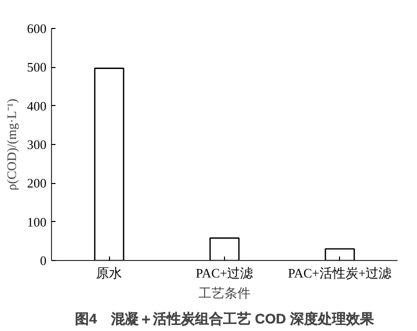 The height and width of the screenshot is (331, 417). What do you see at coordinates (225, 318) in the screenshot?
I see `text: 图4 混凝＋活性炭组合工艺 COD 深度处理效果` at bounding box center [225, 318].